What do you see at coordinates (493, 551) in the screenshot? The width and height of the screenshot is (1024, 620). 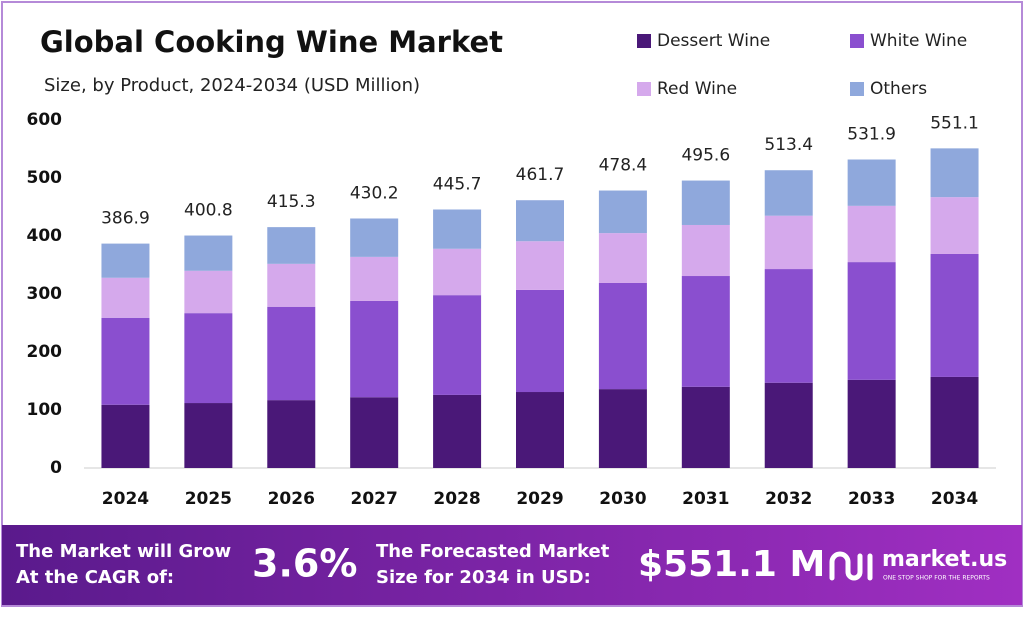 I see `forecast-text: The Forecasted Market` at bounding box center [493, 551].